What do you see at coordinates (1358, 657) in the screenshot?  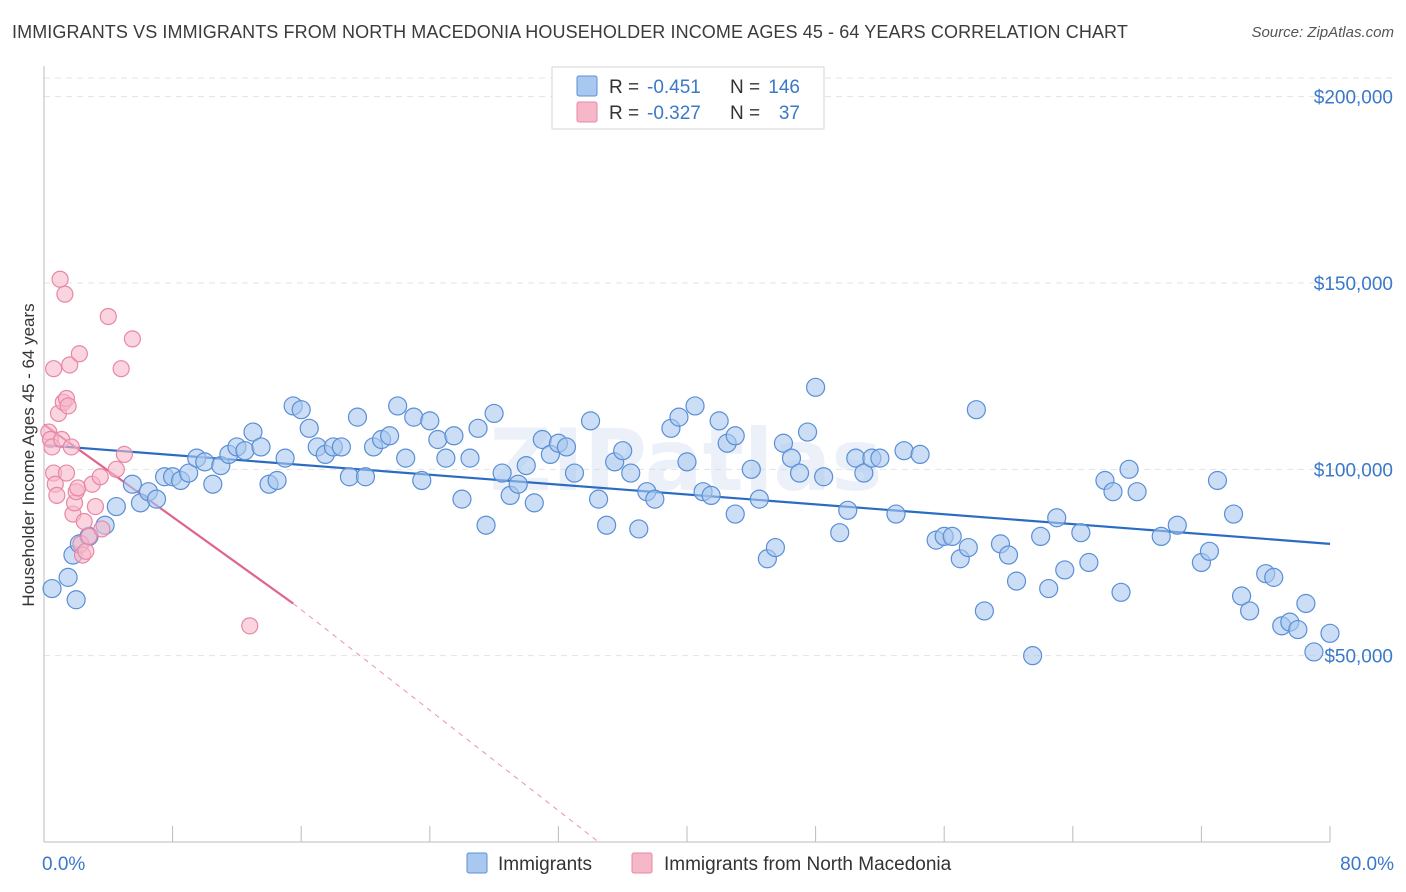 I see `y-tick-label-0: $50,000` at bounding box center [1358, 657].